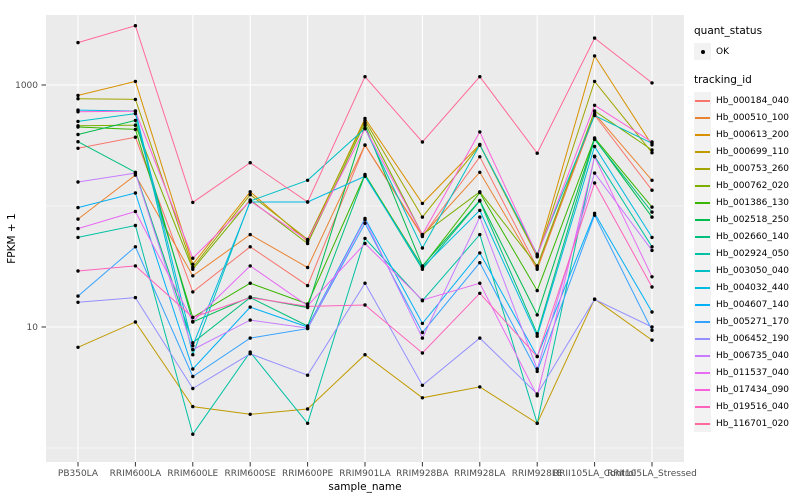 The width and height of the screenshot is (800, 500). Describe the element at coordinates (250, 474) in the screenshot. I see `x-tick-label: RRIM600SE` at that location.